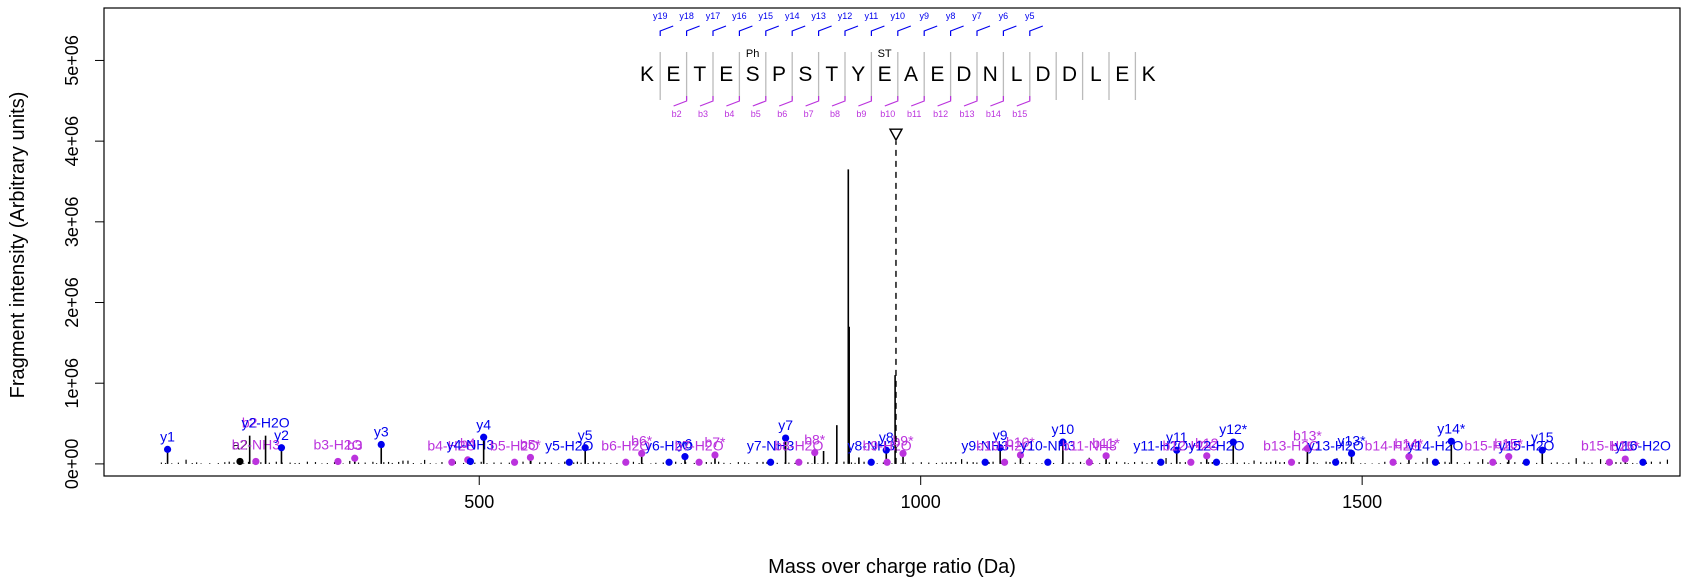 The width and height of the screenshot is (1685, 582). What do you see at coordinates (1019, 114) in the screenshot?
I see `b-fragment-label: b15` at bounding box center [1019, 114].